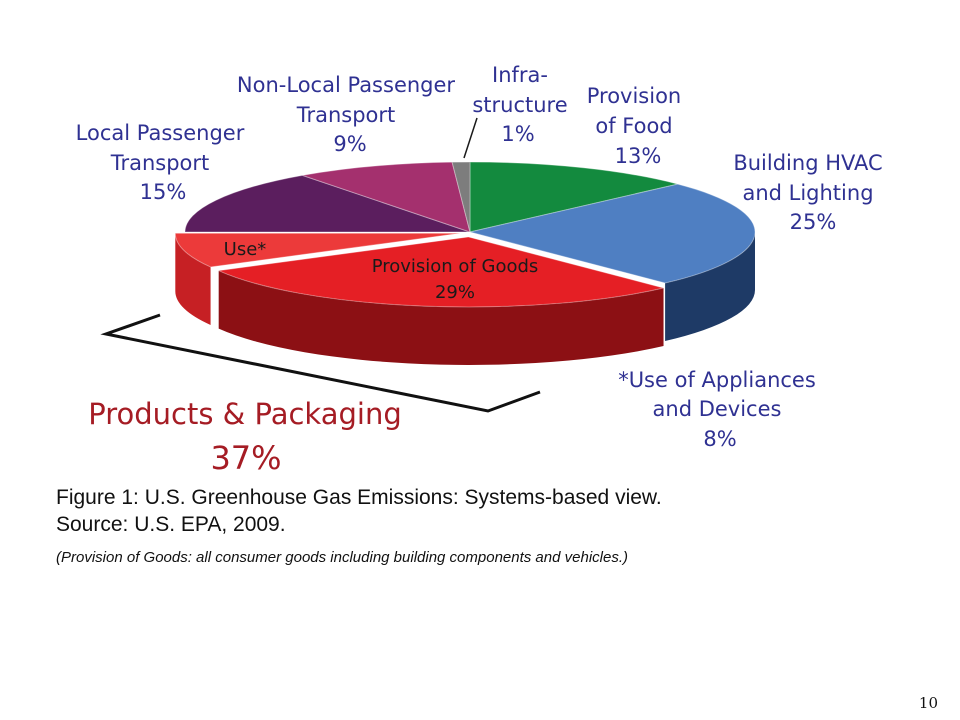  What do you see at coordinates (470, 138) in the screenshot?
I see `leader-line` at bounding box center [470, 138].